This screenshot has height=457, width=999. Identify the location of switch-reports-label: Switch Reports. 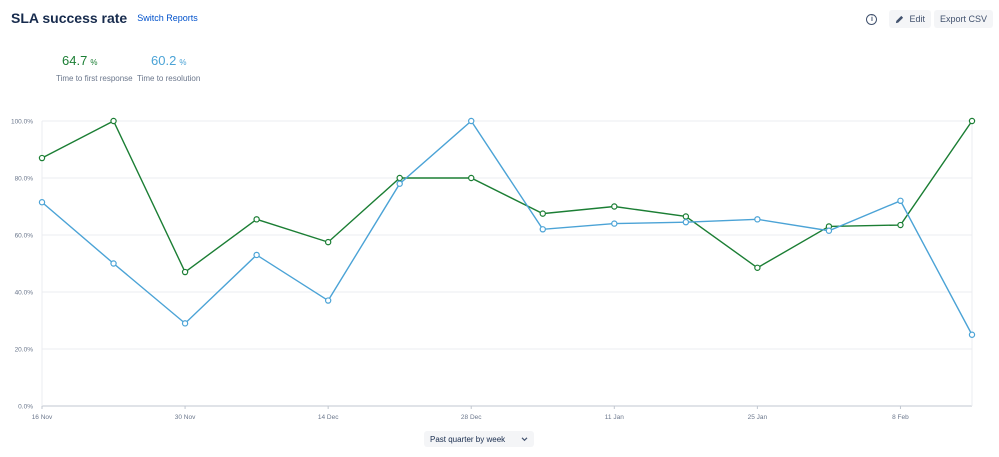
(167, 18).